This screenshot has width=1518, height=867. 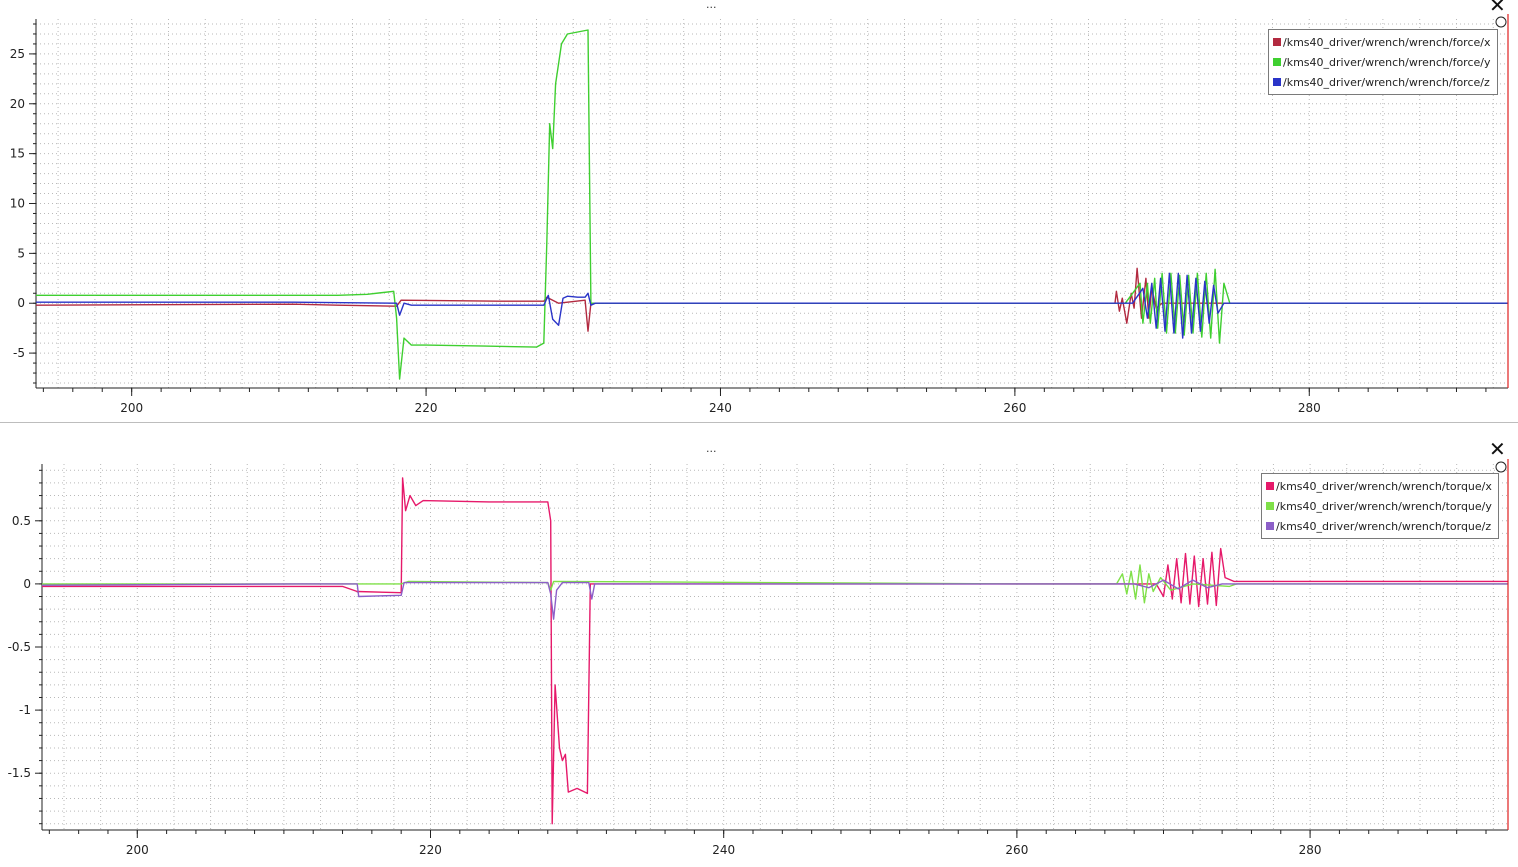 What do you see at coordinates (19, 773) in the screenshot?
I see `y-tick-label: -1.5` at bounding box center [19, 773].